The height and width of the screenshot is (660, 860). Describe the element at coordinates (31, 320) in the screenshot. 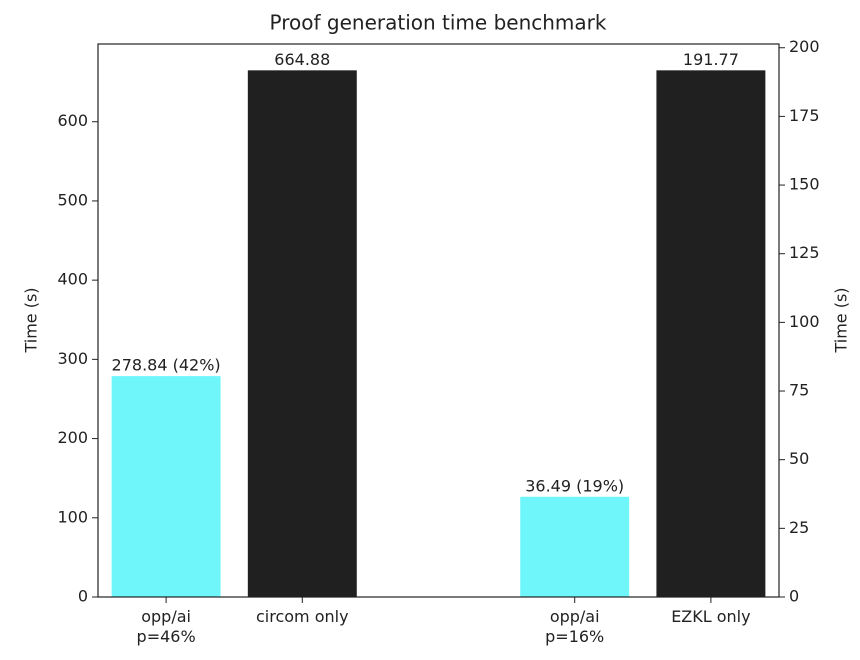

I see `y-axis-label: Time (s)` at that location.